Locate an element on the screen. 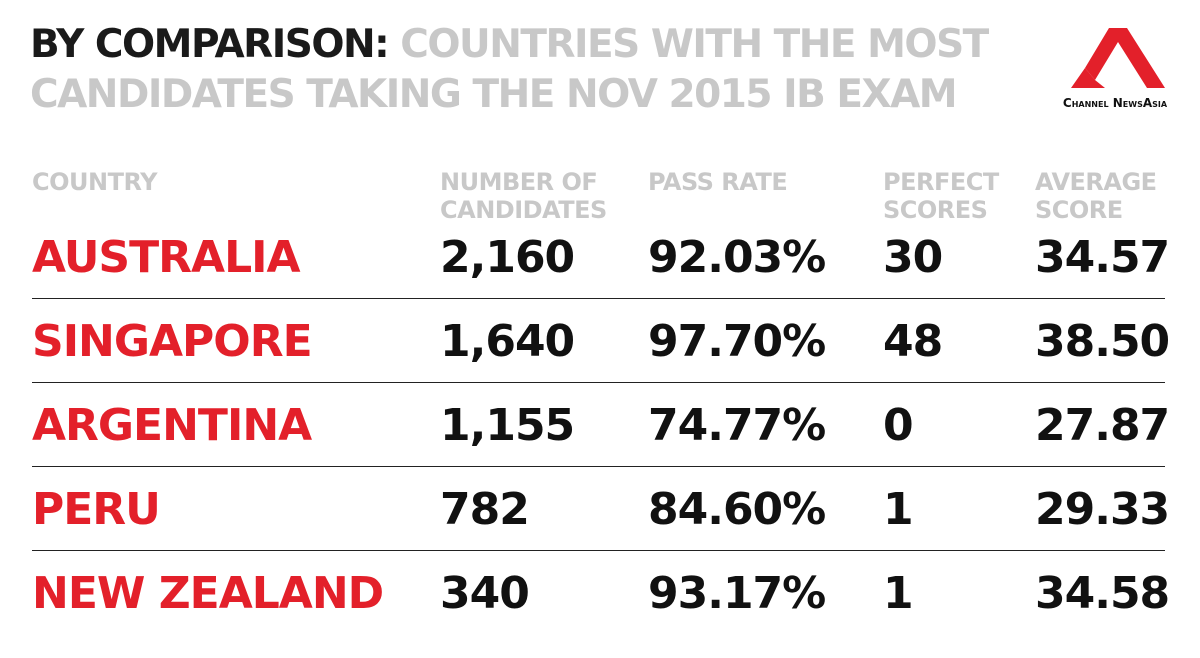  table-cell: 2,160 is located at coordinates (507, 257).